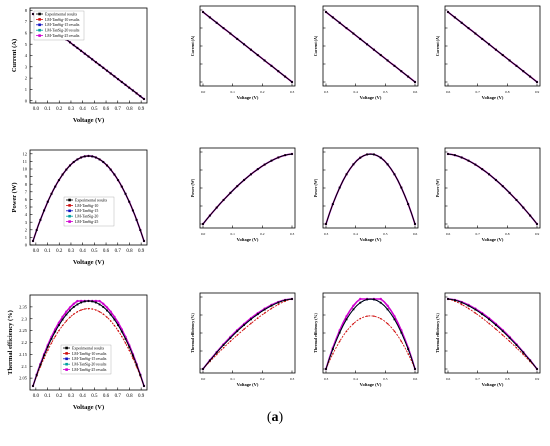 The image size is (550, 446). What do you see at coordinates (415, 92) in the screenshot?
I see `x-tick-label: 0.6` at bounding box center [415, 92].